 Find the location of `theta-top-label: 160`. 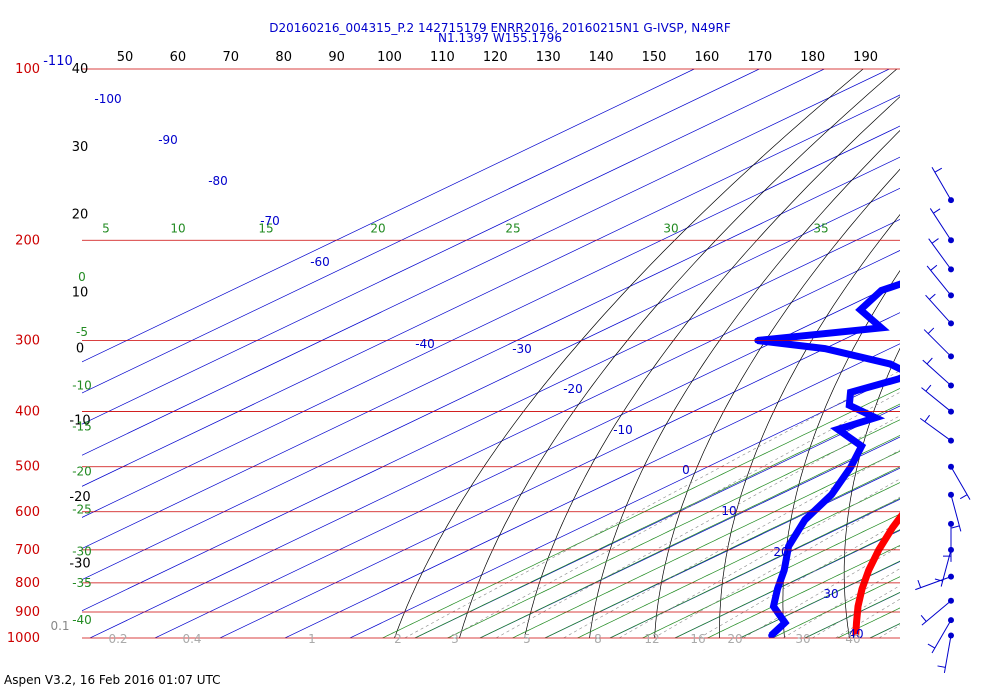

theta-top-label: 160 is located at coordinates (706, 57).